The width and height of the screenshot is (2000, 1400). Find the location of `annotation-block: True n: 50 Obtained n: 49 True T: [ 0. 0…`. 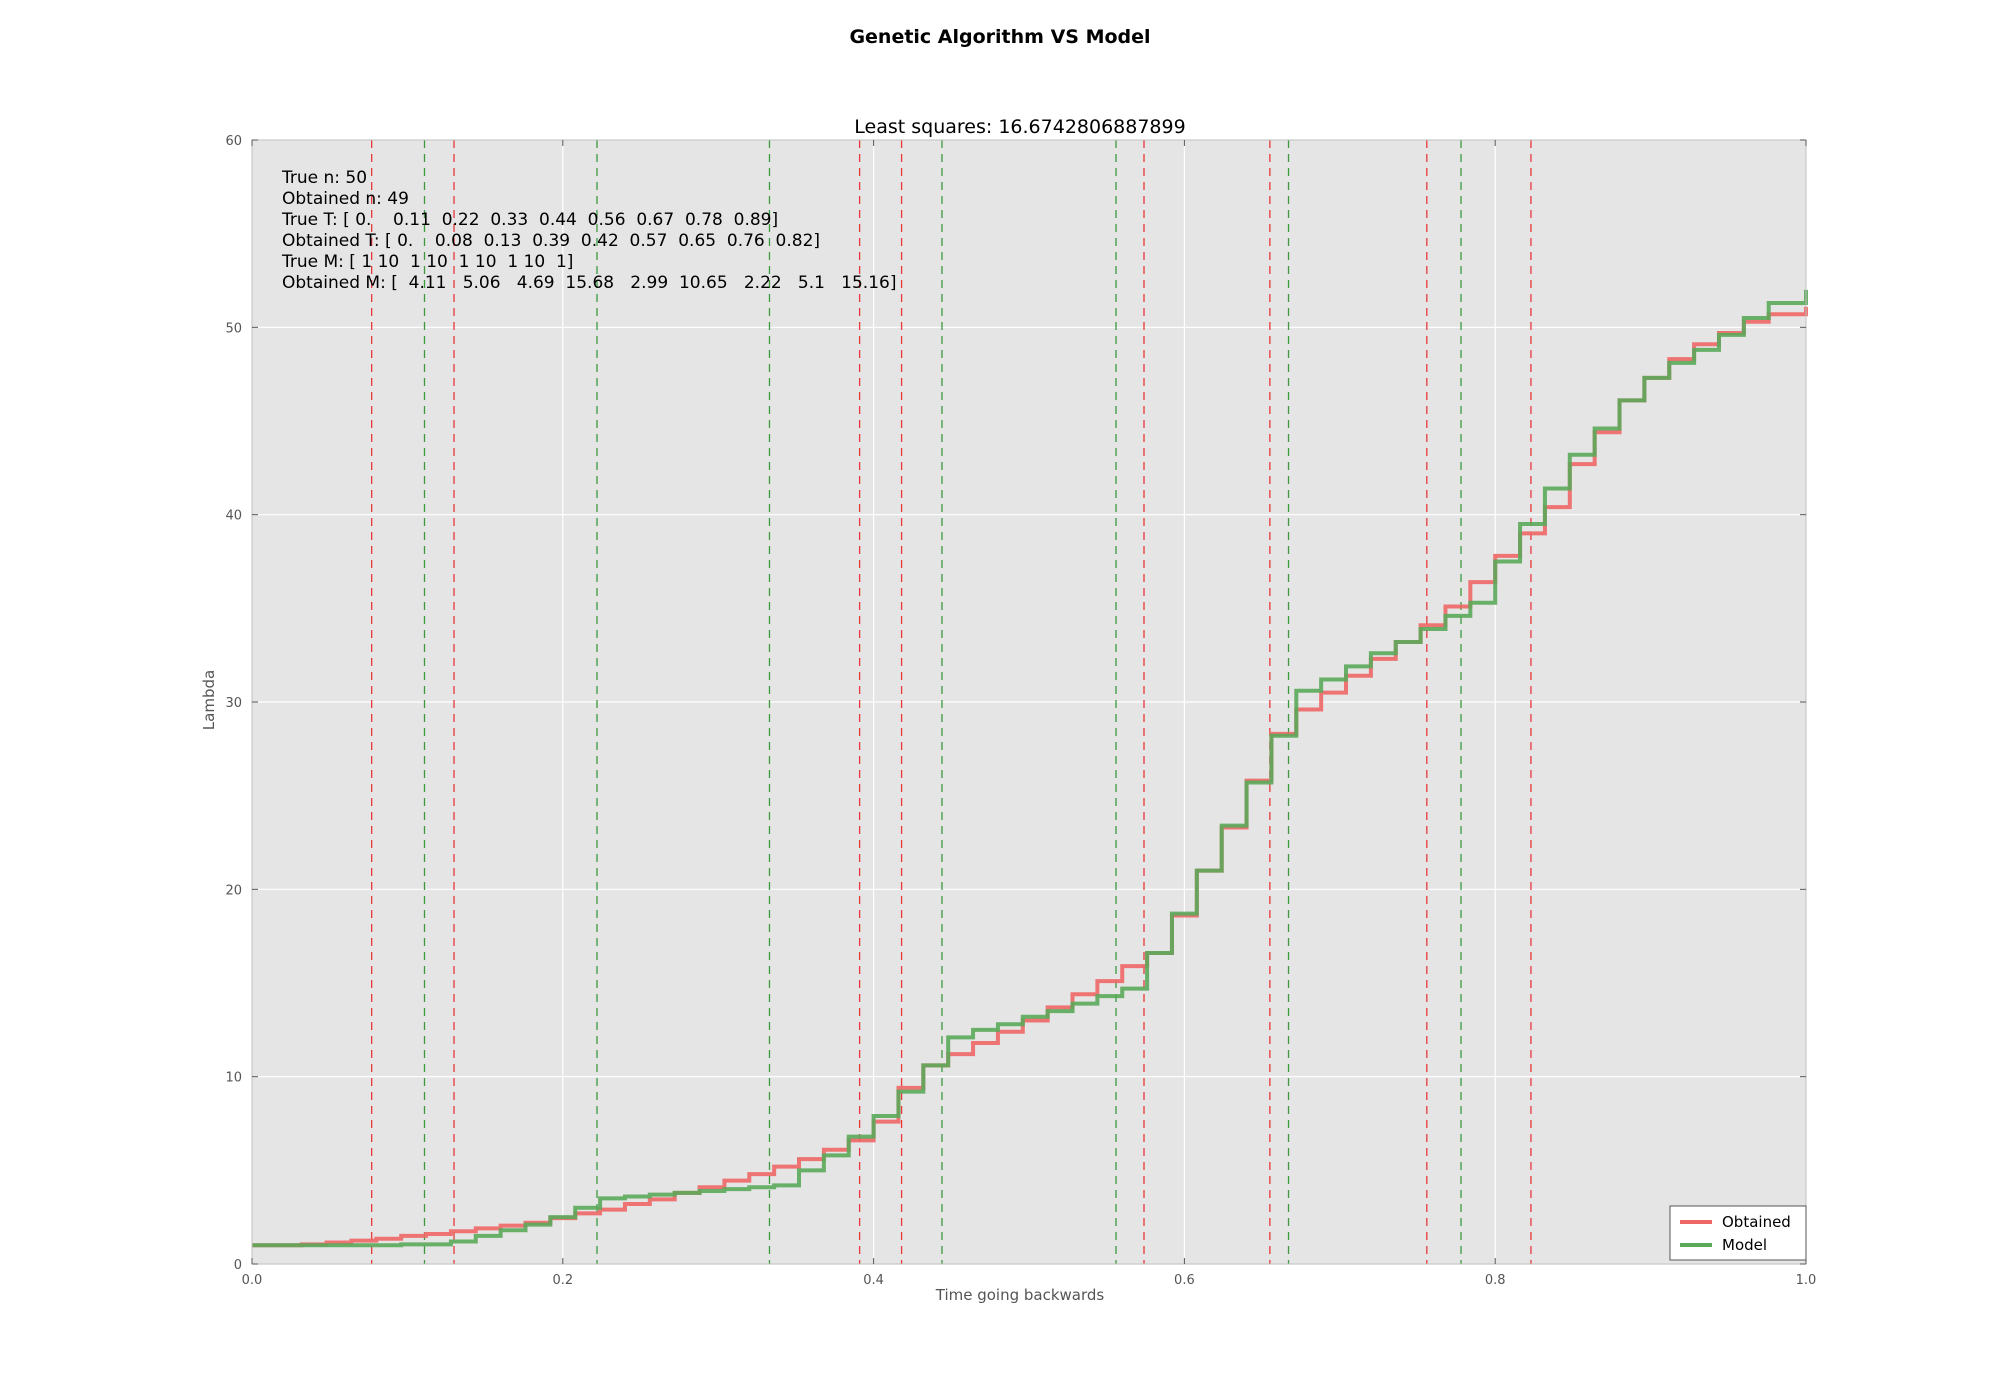

annotation-block: True n: 50 Obtained n: 49 True T: [ 0. 0… is located at coordinates (588, 230).